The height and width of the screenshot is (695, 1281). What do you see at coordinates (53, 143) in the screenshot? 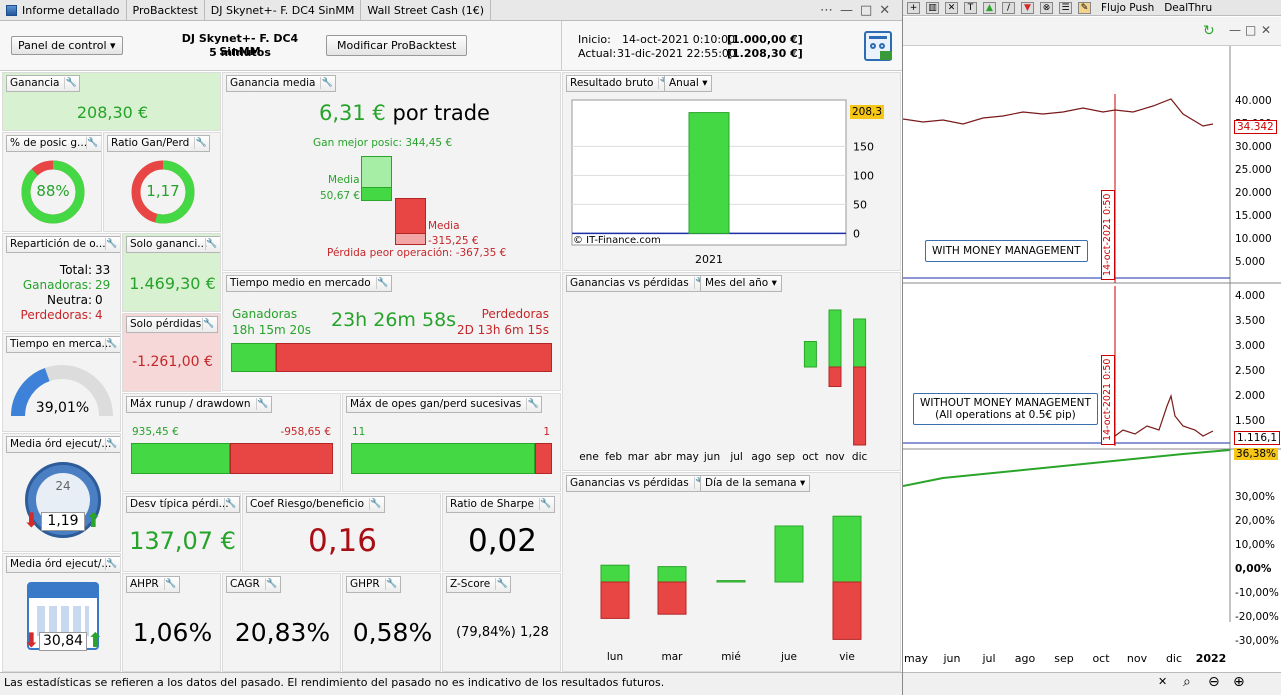
I see `pct-posic-label: % de posic g... 🔧` at bounding box center [53, 143].